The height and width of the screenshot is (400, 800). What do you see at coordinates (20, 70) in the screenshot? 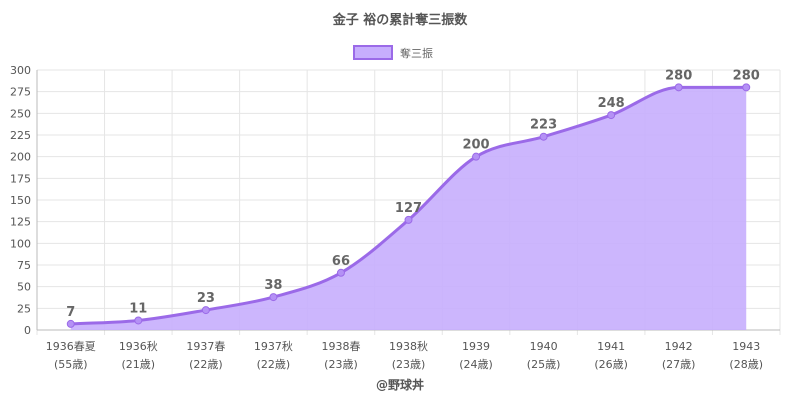
I see `y-tick-label: 300` at bounding box center [20, 70].